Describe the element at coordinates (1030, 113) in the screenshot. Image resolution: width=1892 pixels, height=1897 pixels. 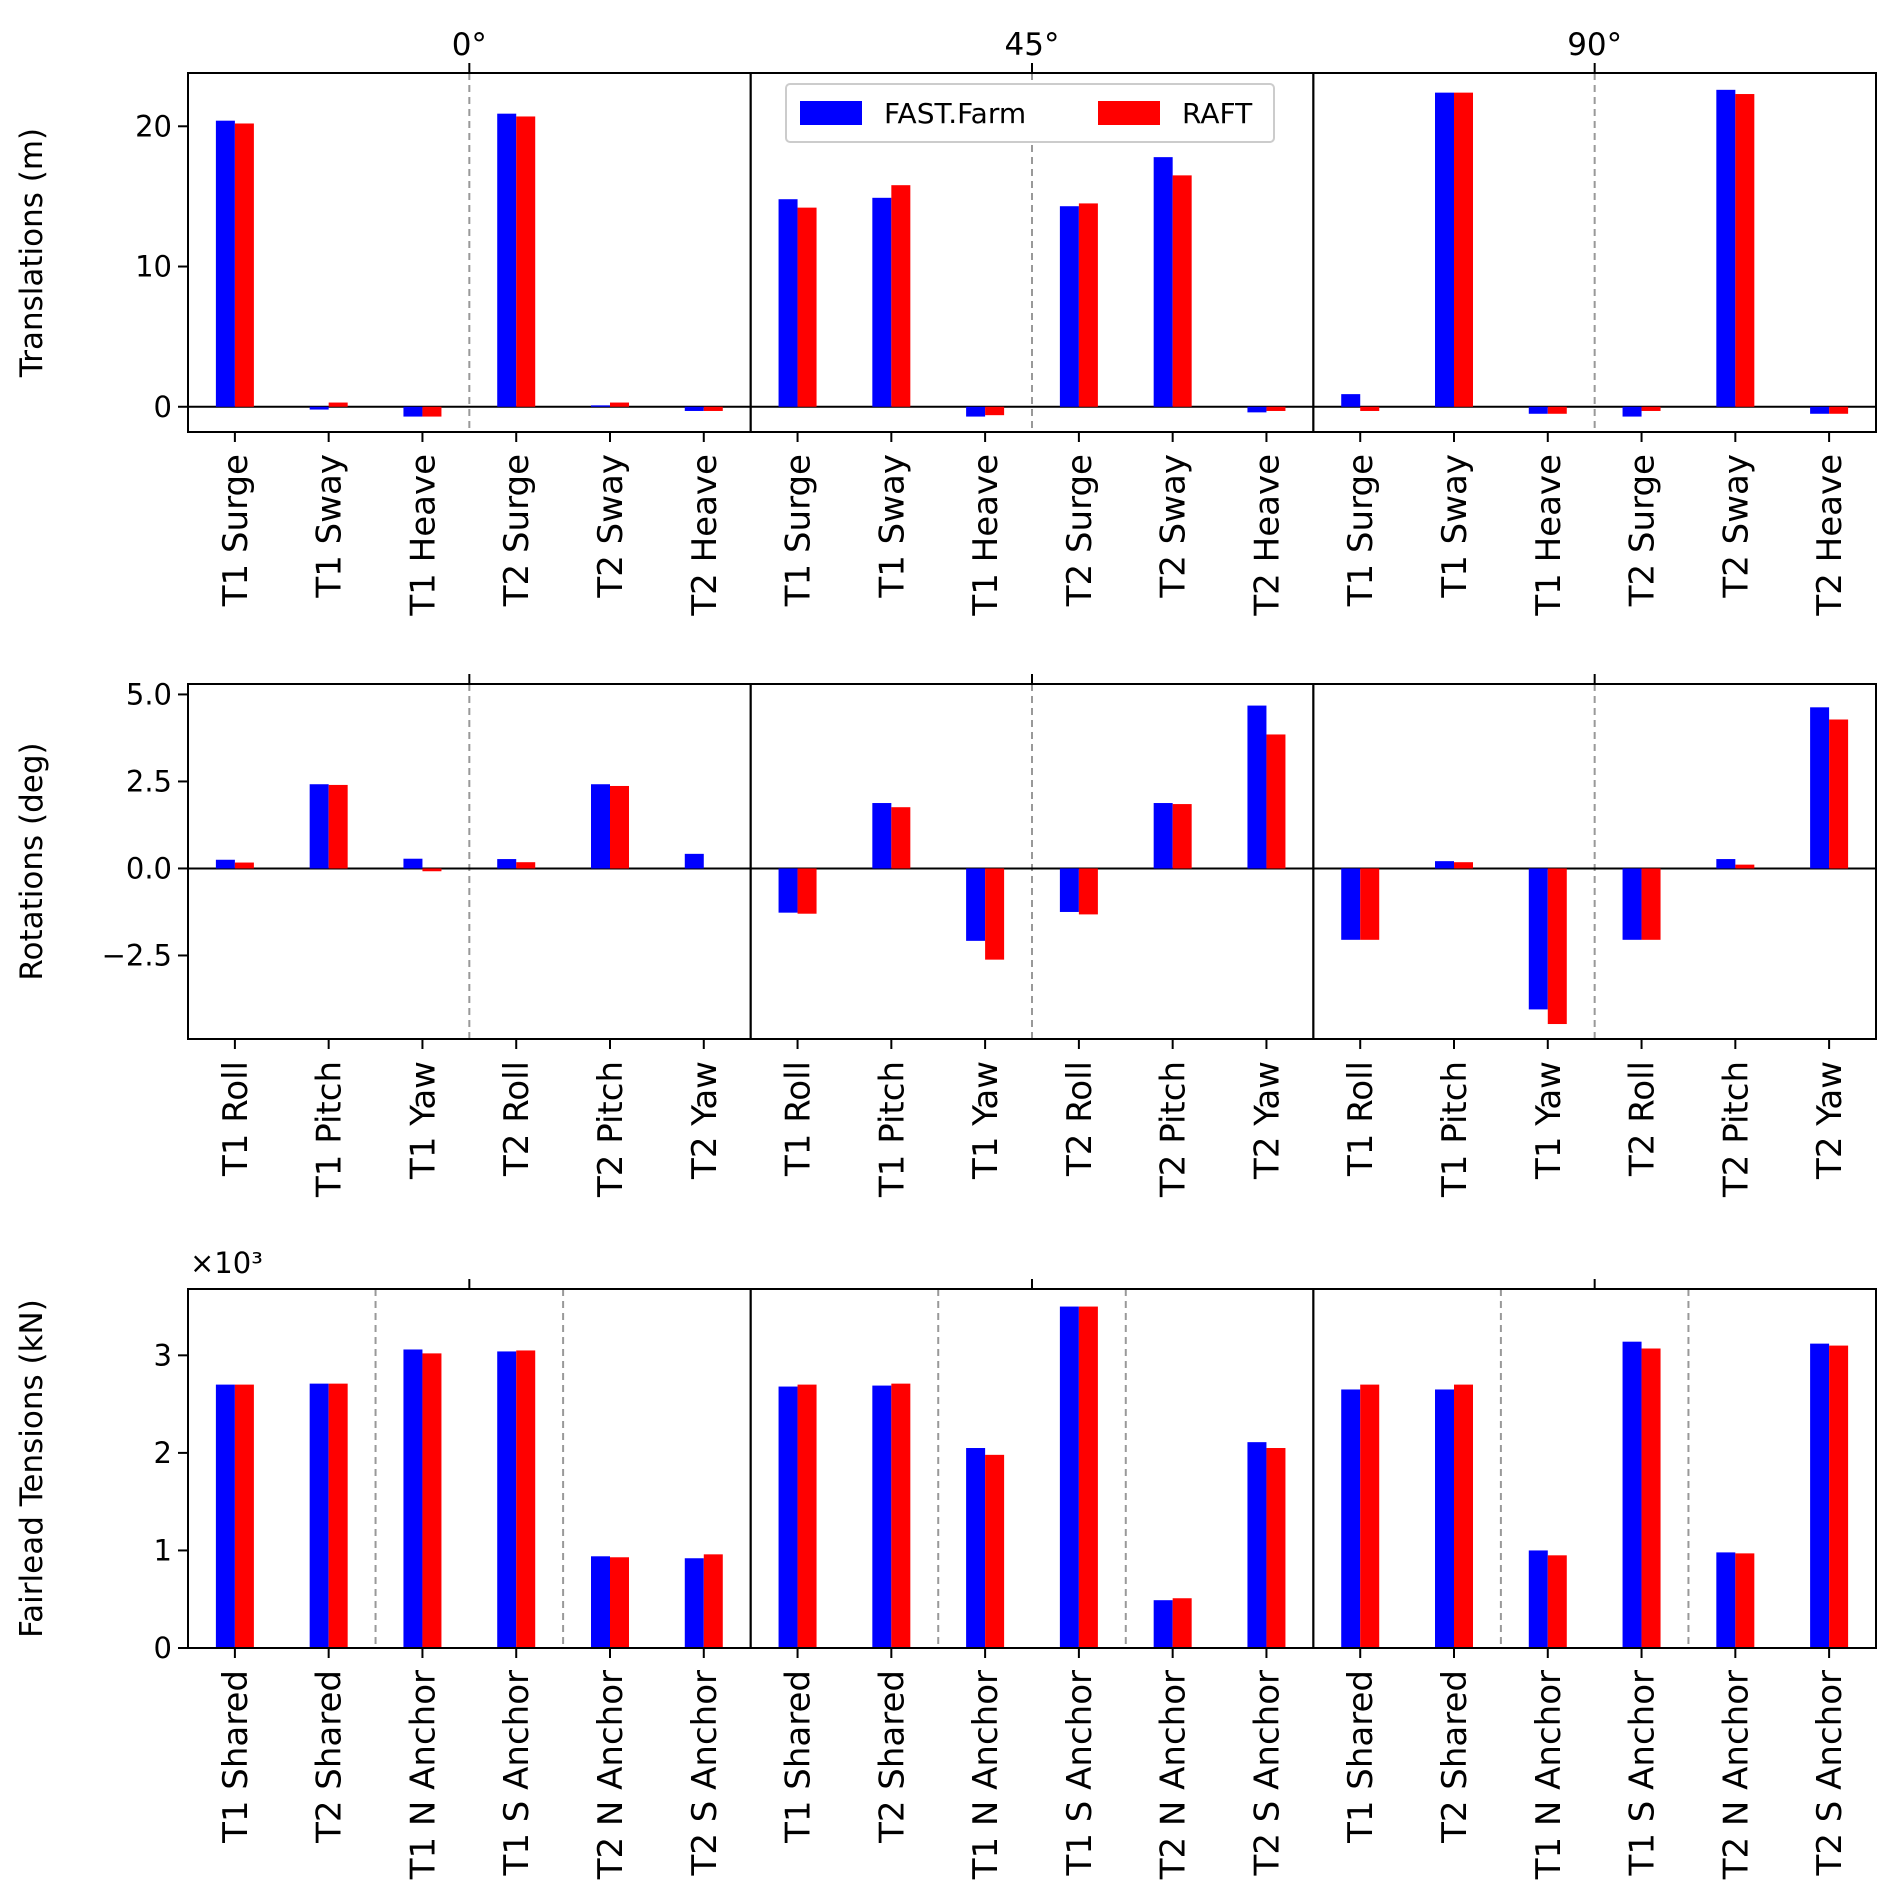
I see `legend: FAST.Farm RAFT` at that location.